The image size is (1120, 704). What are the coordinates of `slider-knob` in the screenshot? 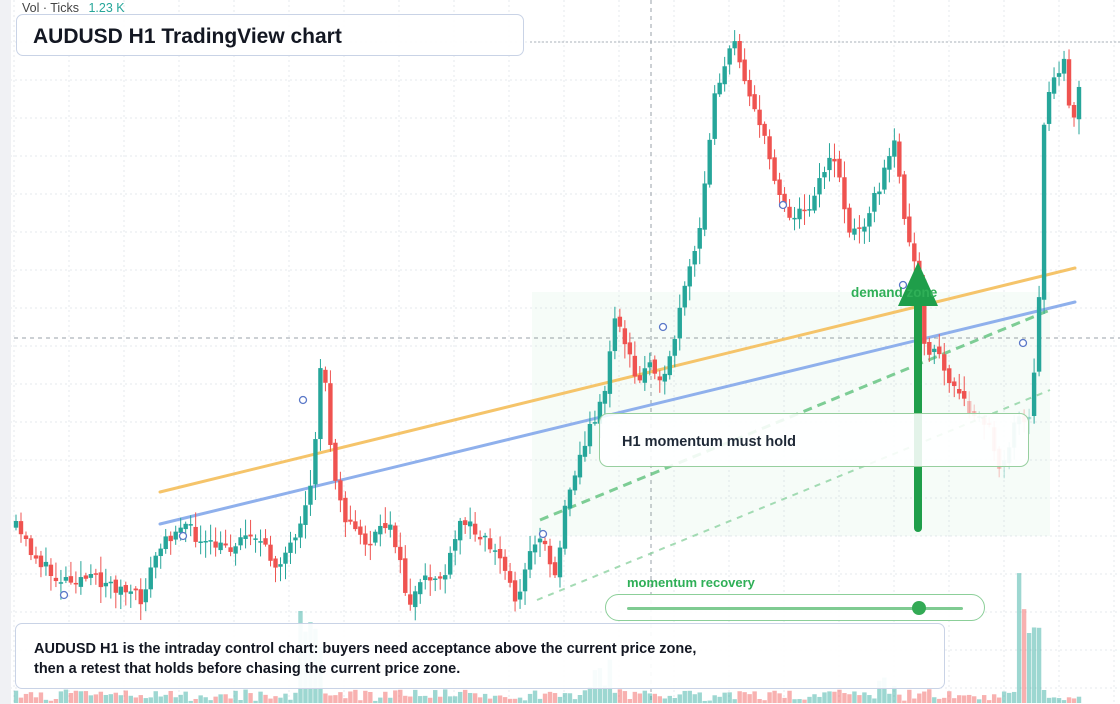 It's located at (919, 608).